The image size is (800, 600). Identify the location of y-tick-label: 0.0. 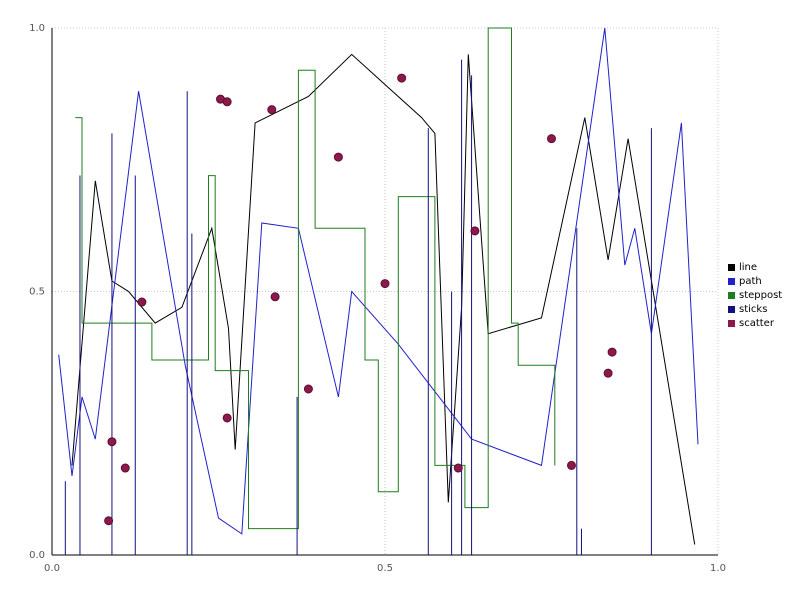
(37, 555).